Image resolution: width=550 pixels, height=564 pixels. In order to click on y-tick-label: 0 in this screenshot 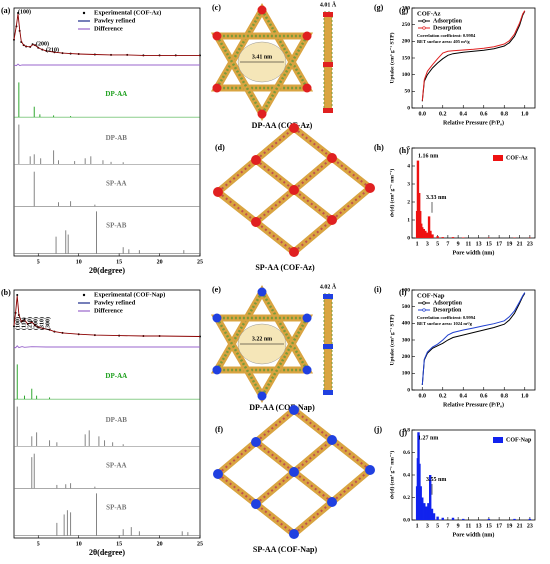, I will do `click(408, 238)`.